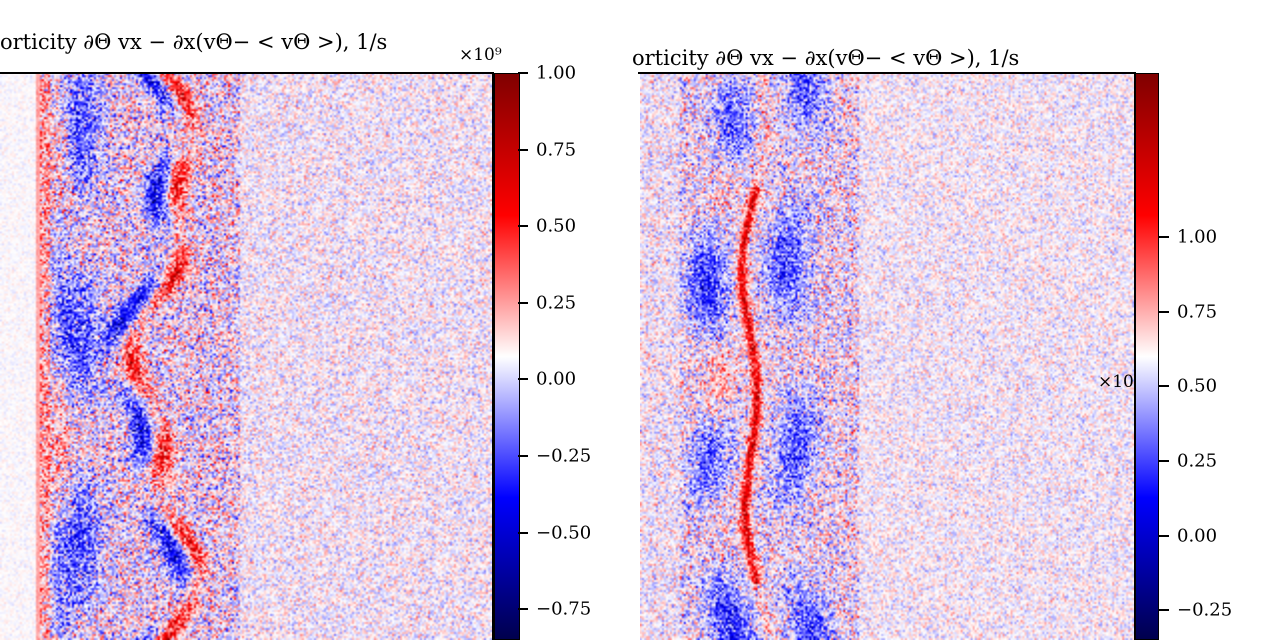 The image size is (1280, 640). Describe the element at coordinates (194, 42) in the screenshot. I see `left-chart-title: orticity ∂Θ vx − ∂x(vΘ− < vΘ >), 1/s` at that location.